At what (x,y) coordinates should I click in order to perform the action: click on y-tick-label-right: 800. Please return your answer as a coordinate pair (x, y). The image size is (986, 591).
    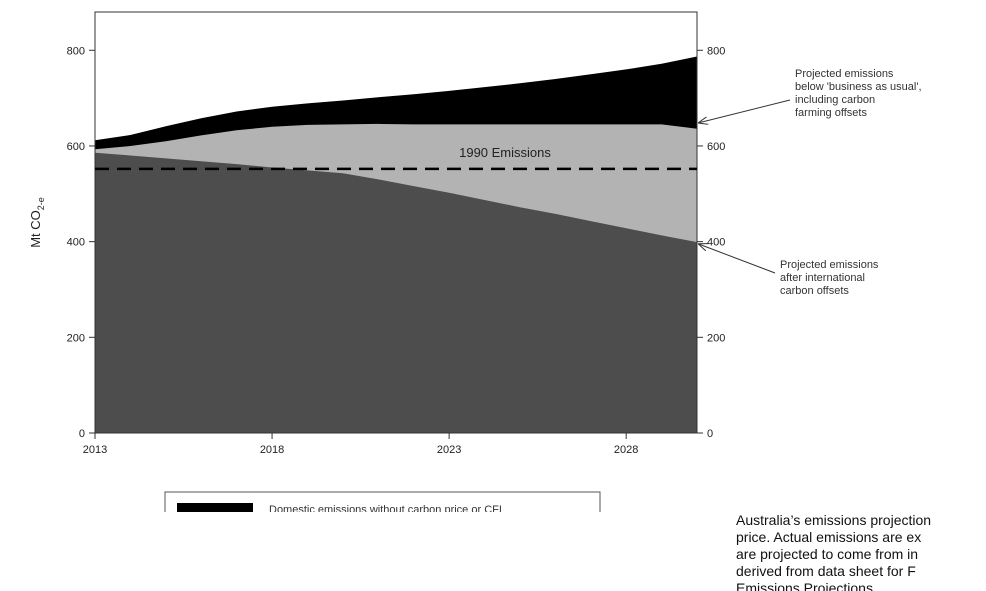
    Looking at the image, I should click on (716, 51).